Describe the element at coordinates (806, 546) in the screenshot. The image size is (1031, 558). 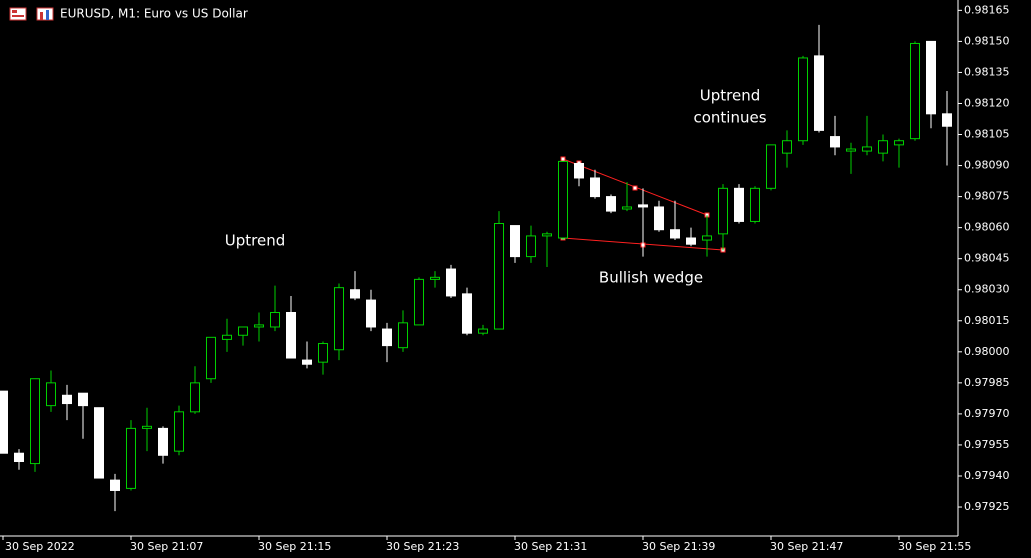
I see `x-tick-label: 30 Sep 21:47` at that location.